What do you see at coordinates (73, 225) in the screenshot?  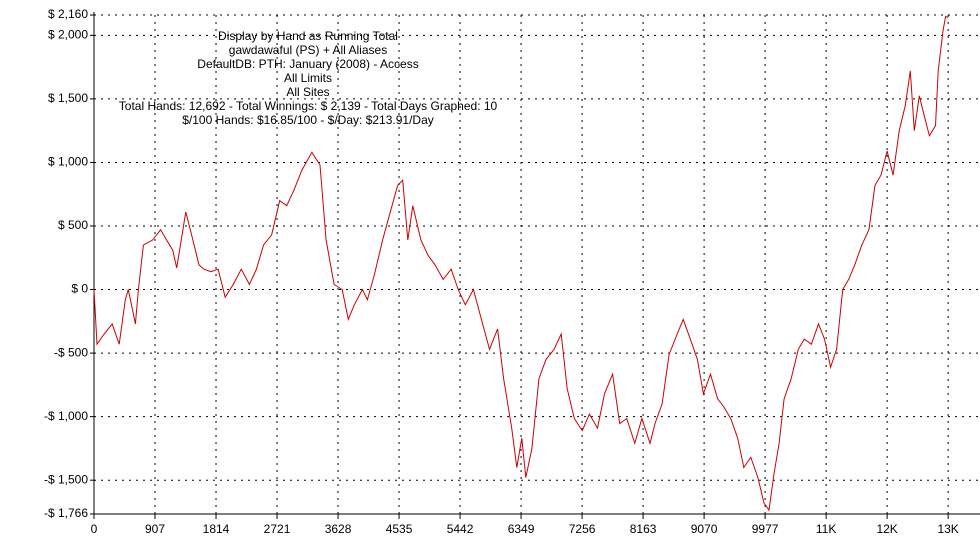 I see `y-tick-label: $ 500` at bounding box center [73, 225].